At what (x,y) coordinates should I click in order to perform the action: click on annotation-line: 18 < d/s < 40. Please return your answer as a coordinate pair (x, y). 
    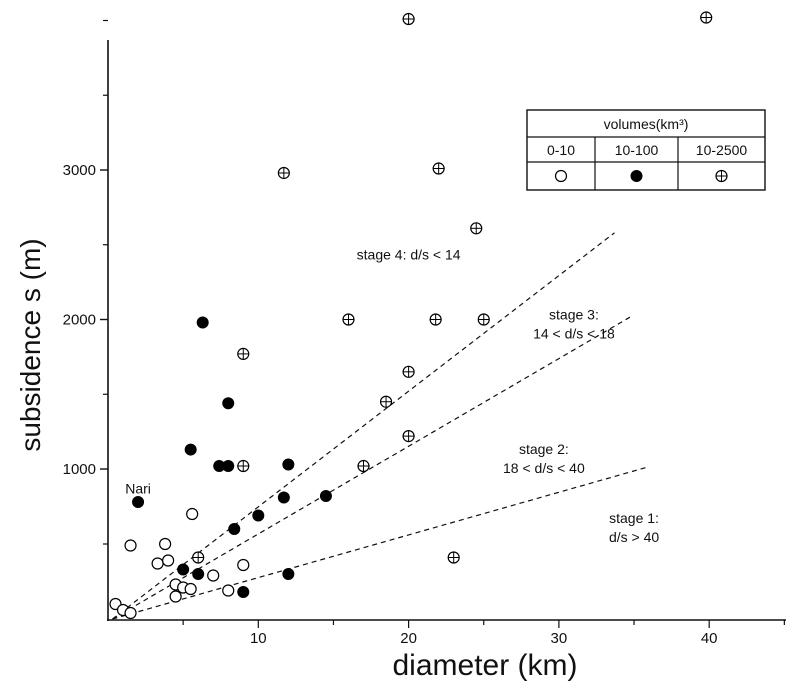
    Looking at the image, I should click on (544, 468).